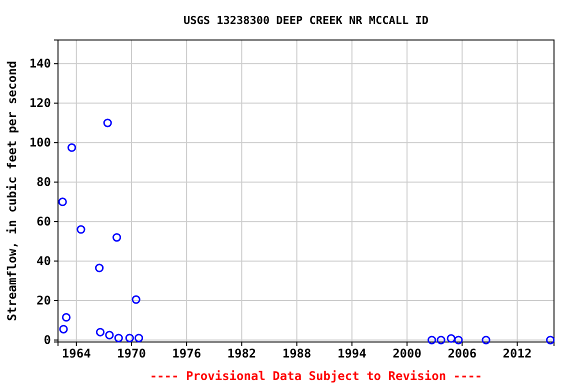  Describe the element at coordinates (316, 376) in the screenshot. I see `text: ---- Provisional Data Subject to Revision ----` at that location.